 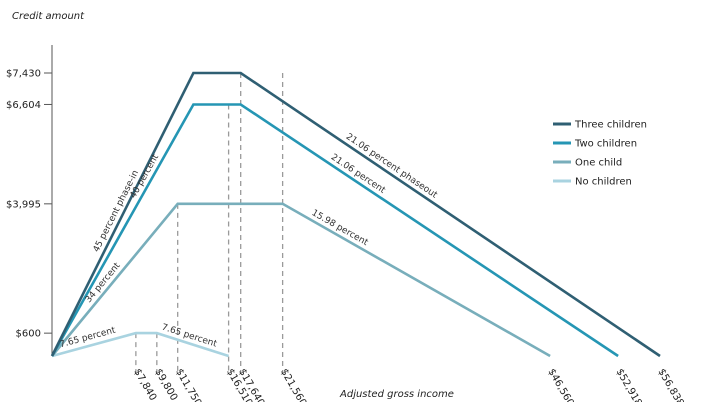 I want to click on y-tick-label: $7,430, so click(x=23, y=74).